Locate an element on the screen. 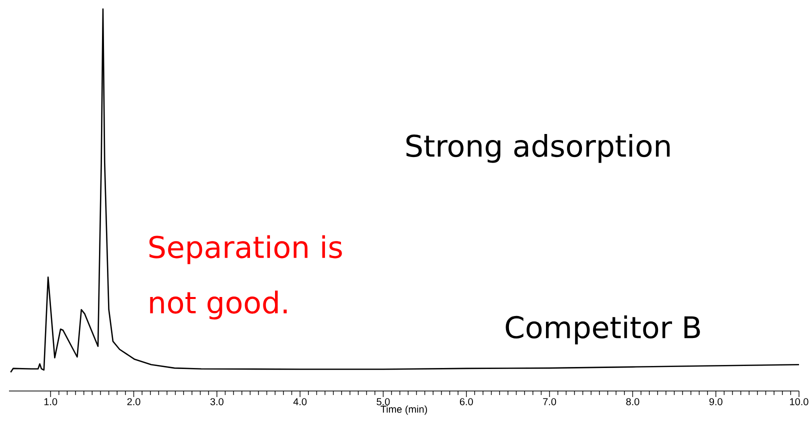 Image resolution: width=811 pixels, height=437 pixels. annotation: not good. is located at coordinates (218, 305).